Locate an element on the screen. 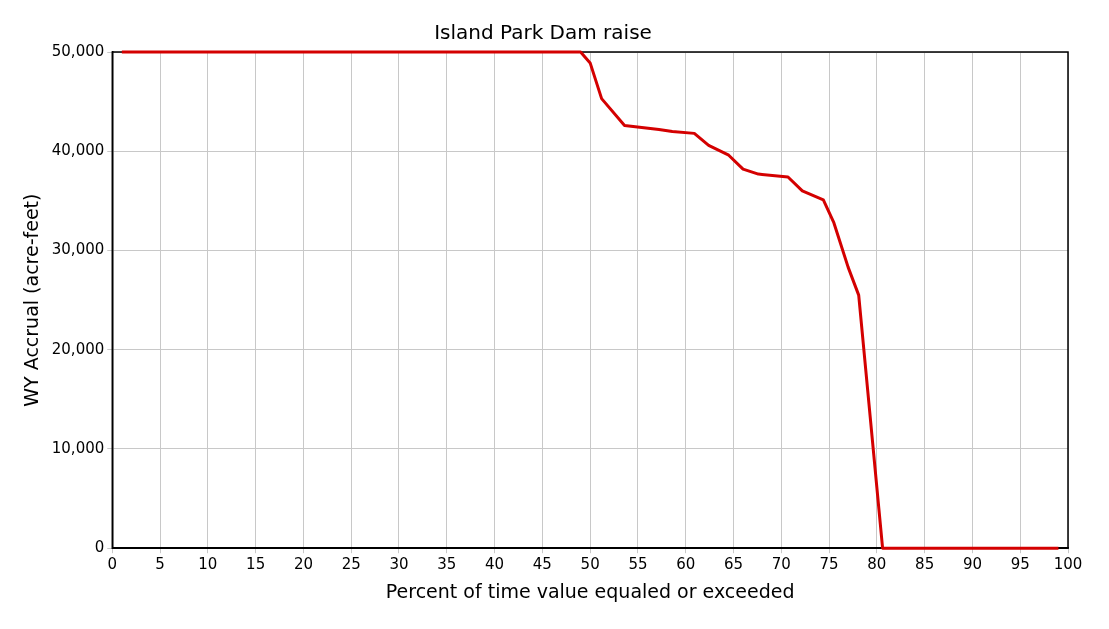  x-tick-label: 35 is located at coordinates (447, 564).